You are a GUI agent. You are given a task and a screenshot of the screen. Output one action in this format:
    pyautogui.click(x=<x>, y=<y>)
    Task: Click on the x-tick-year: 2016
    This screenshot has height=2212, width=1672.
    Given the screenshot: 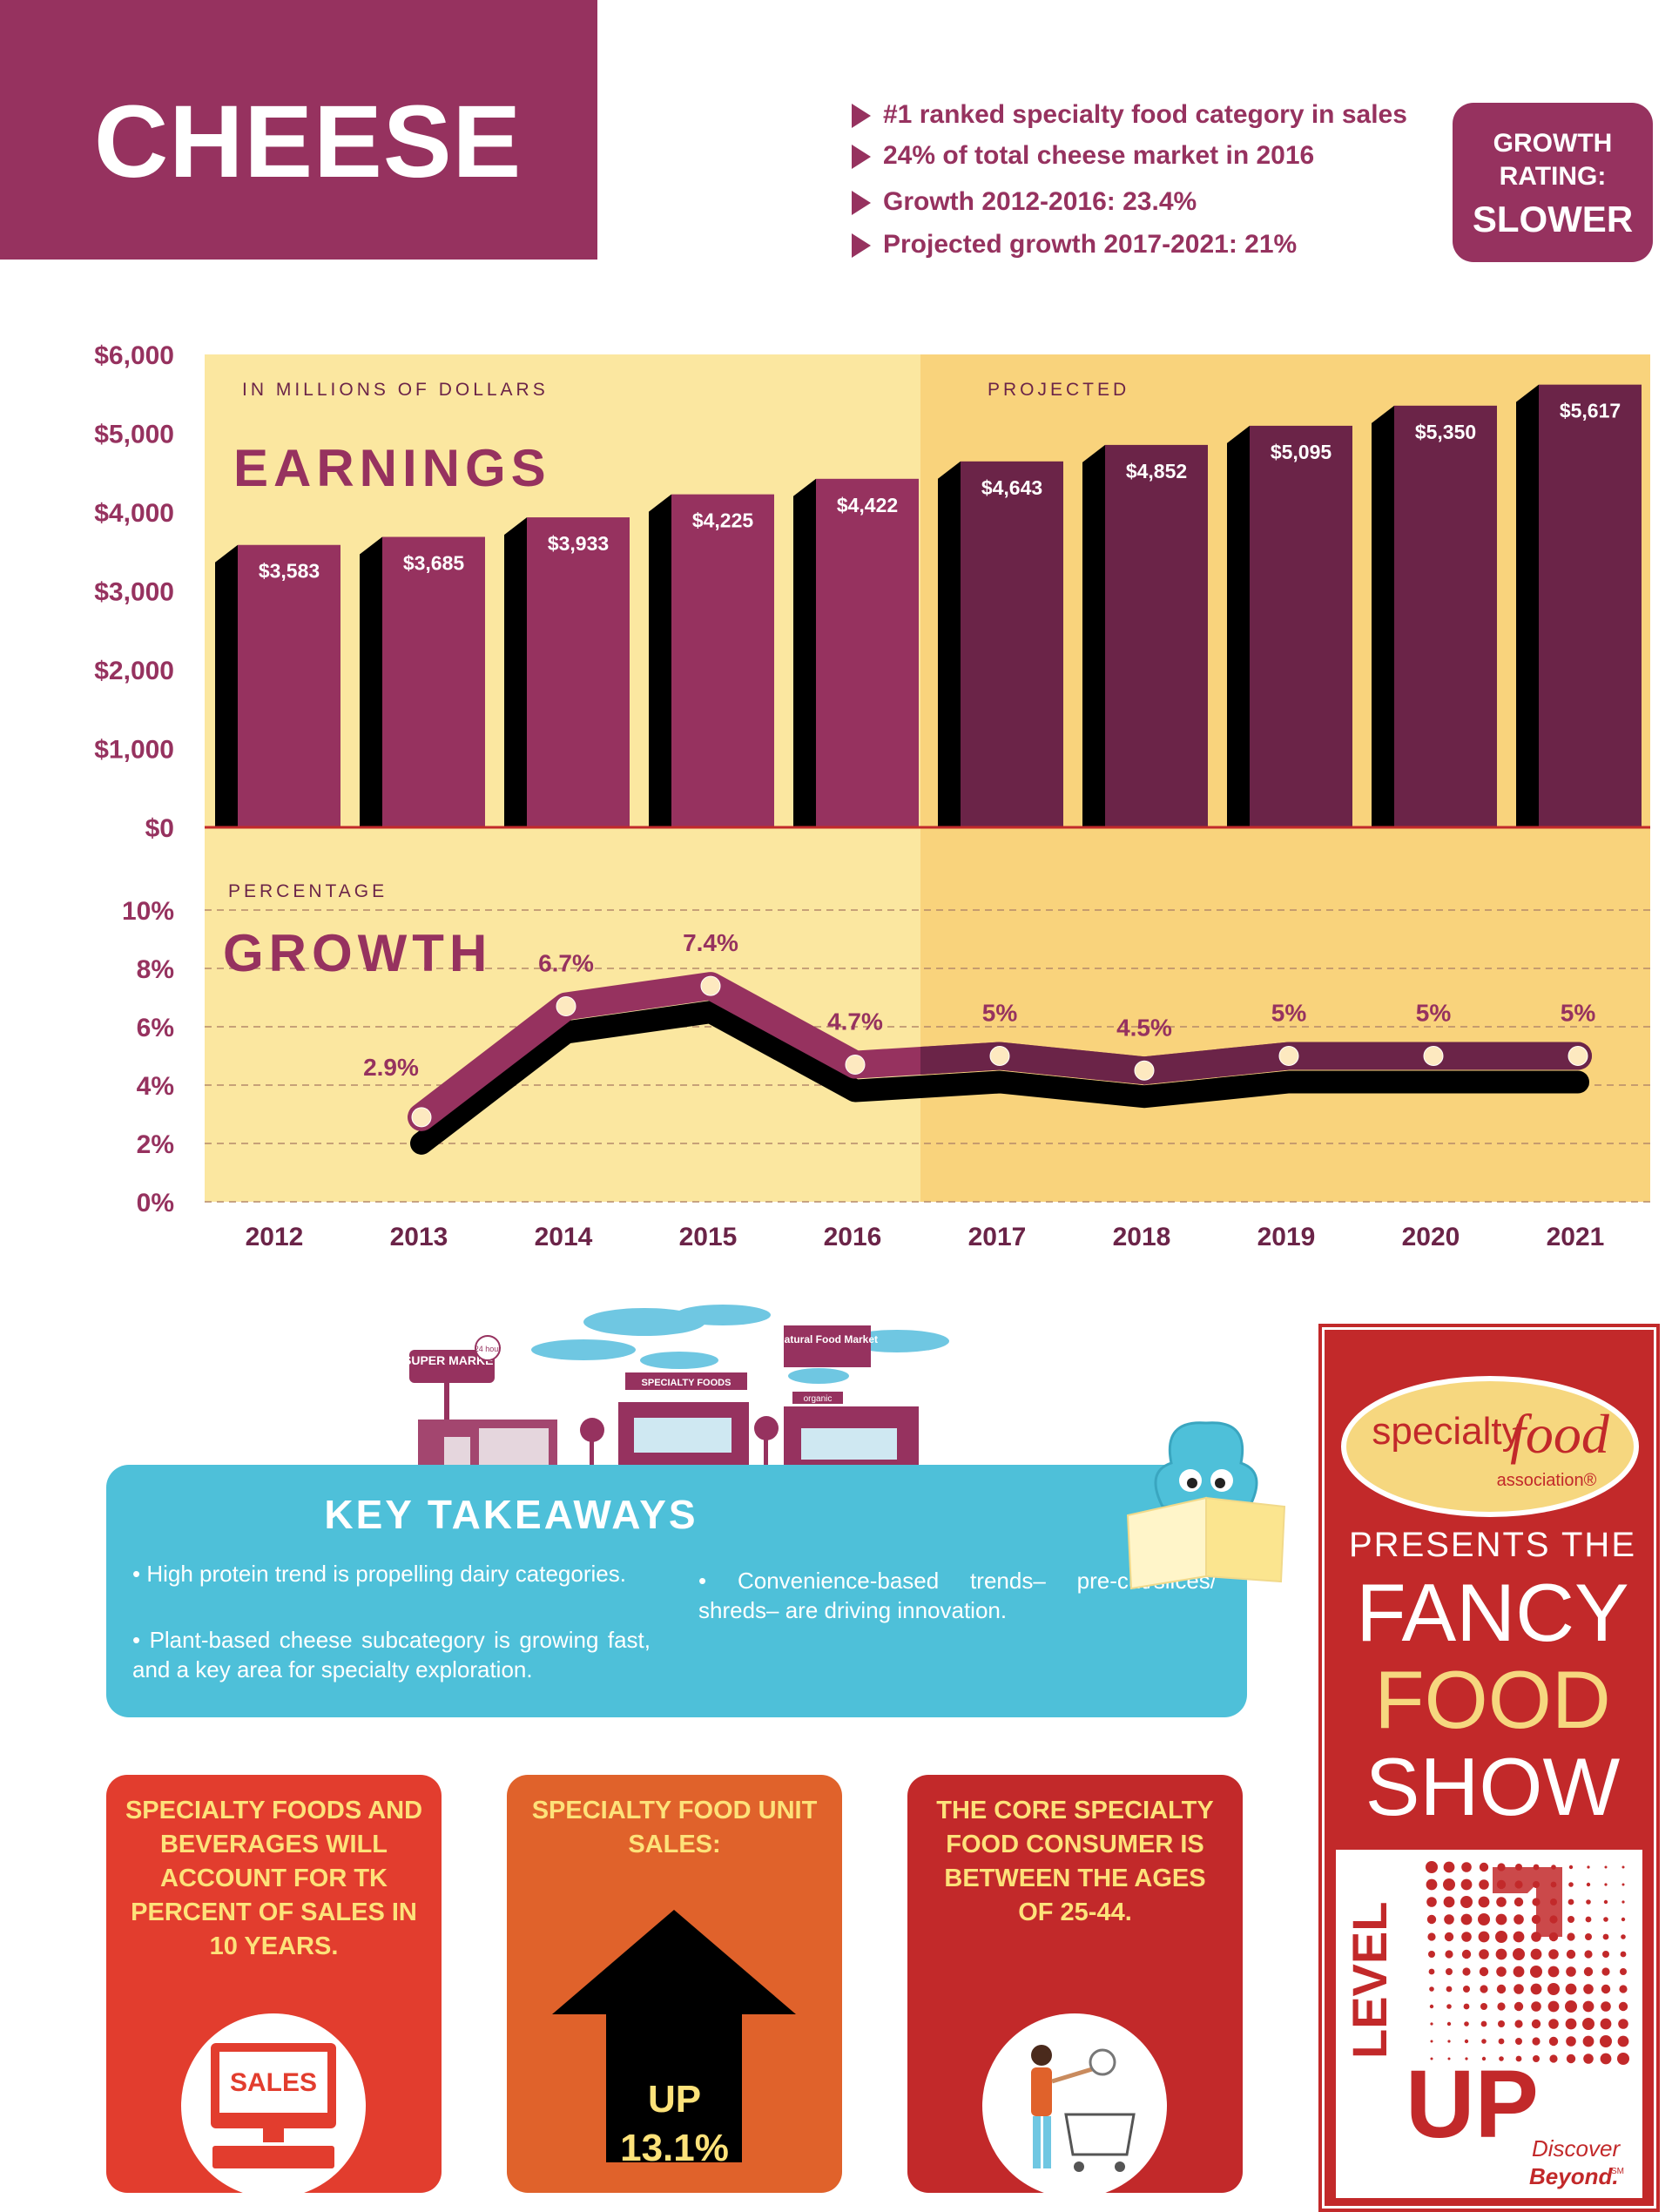 What is the action you would take?
    pyautogui.click(x=853, y=1237)
    